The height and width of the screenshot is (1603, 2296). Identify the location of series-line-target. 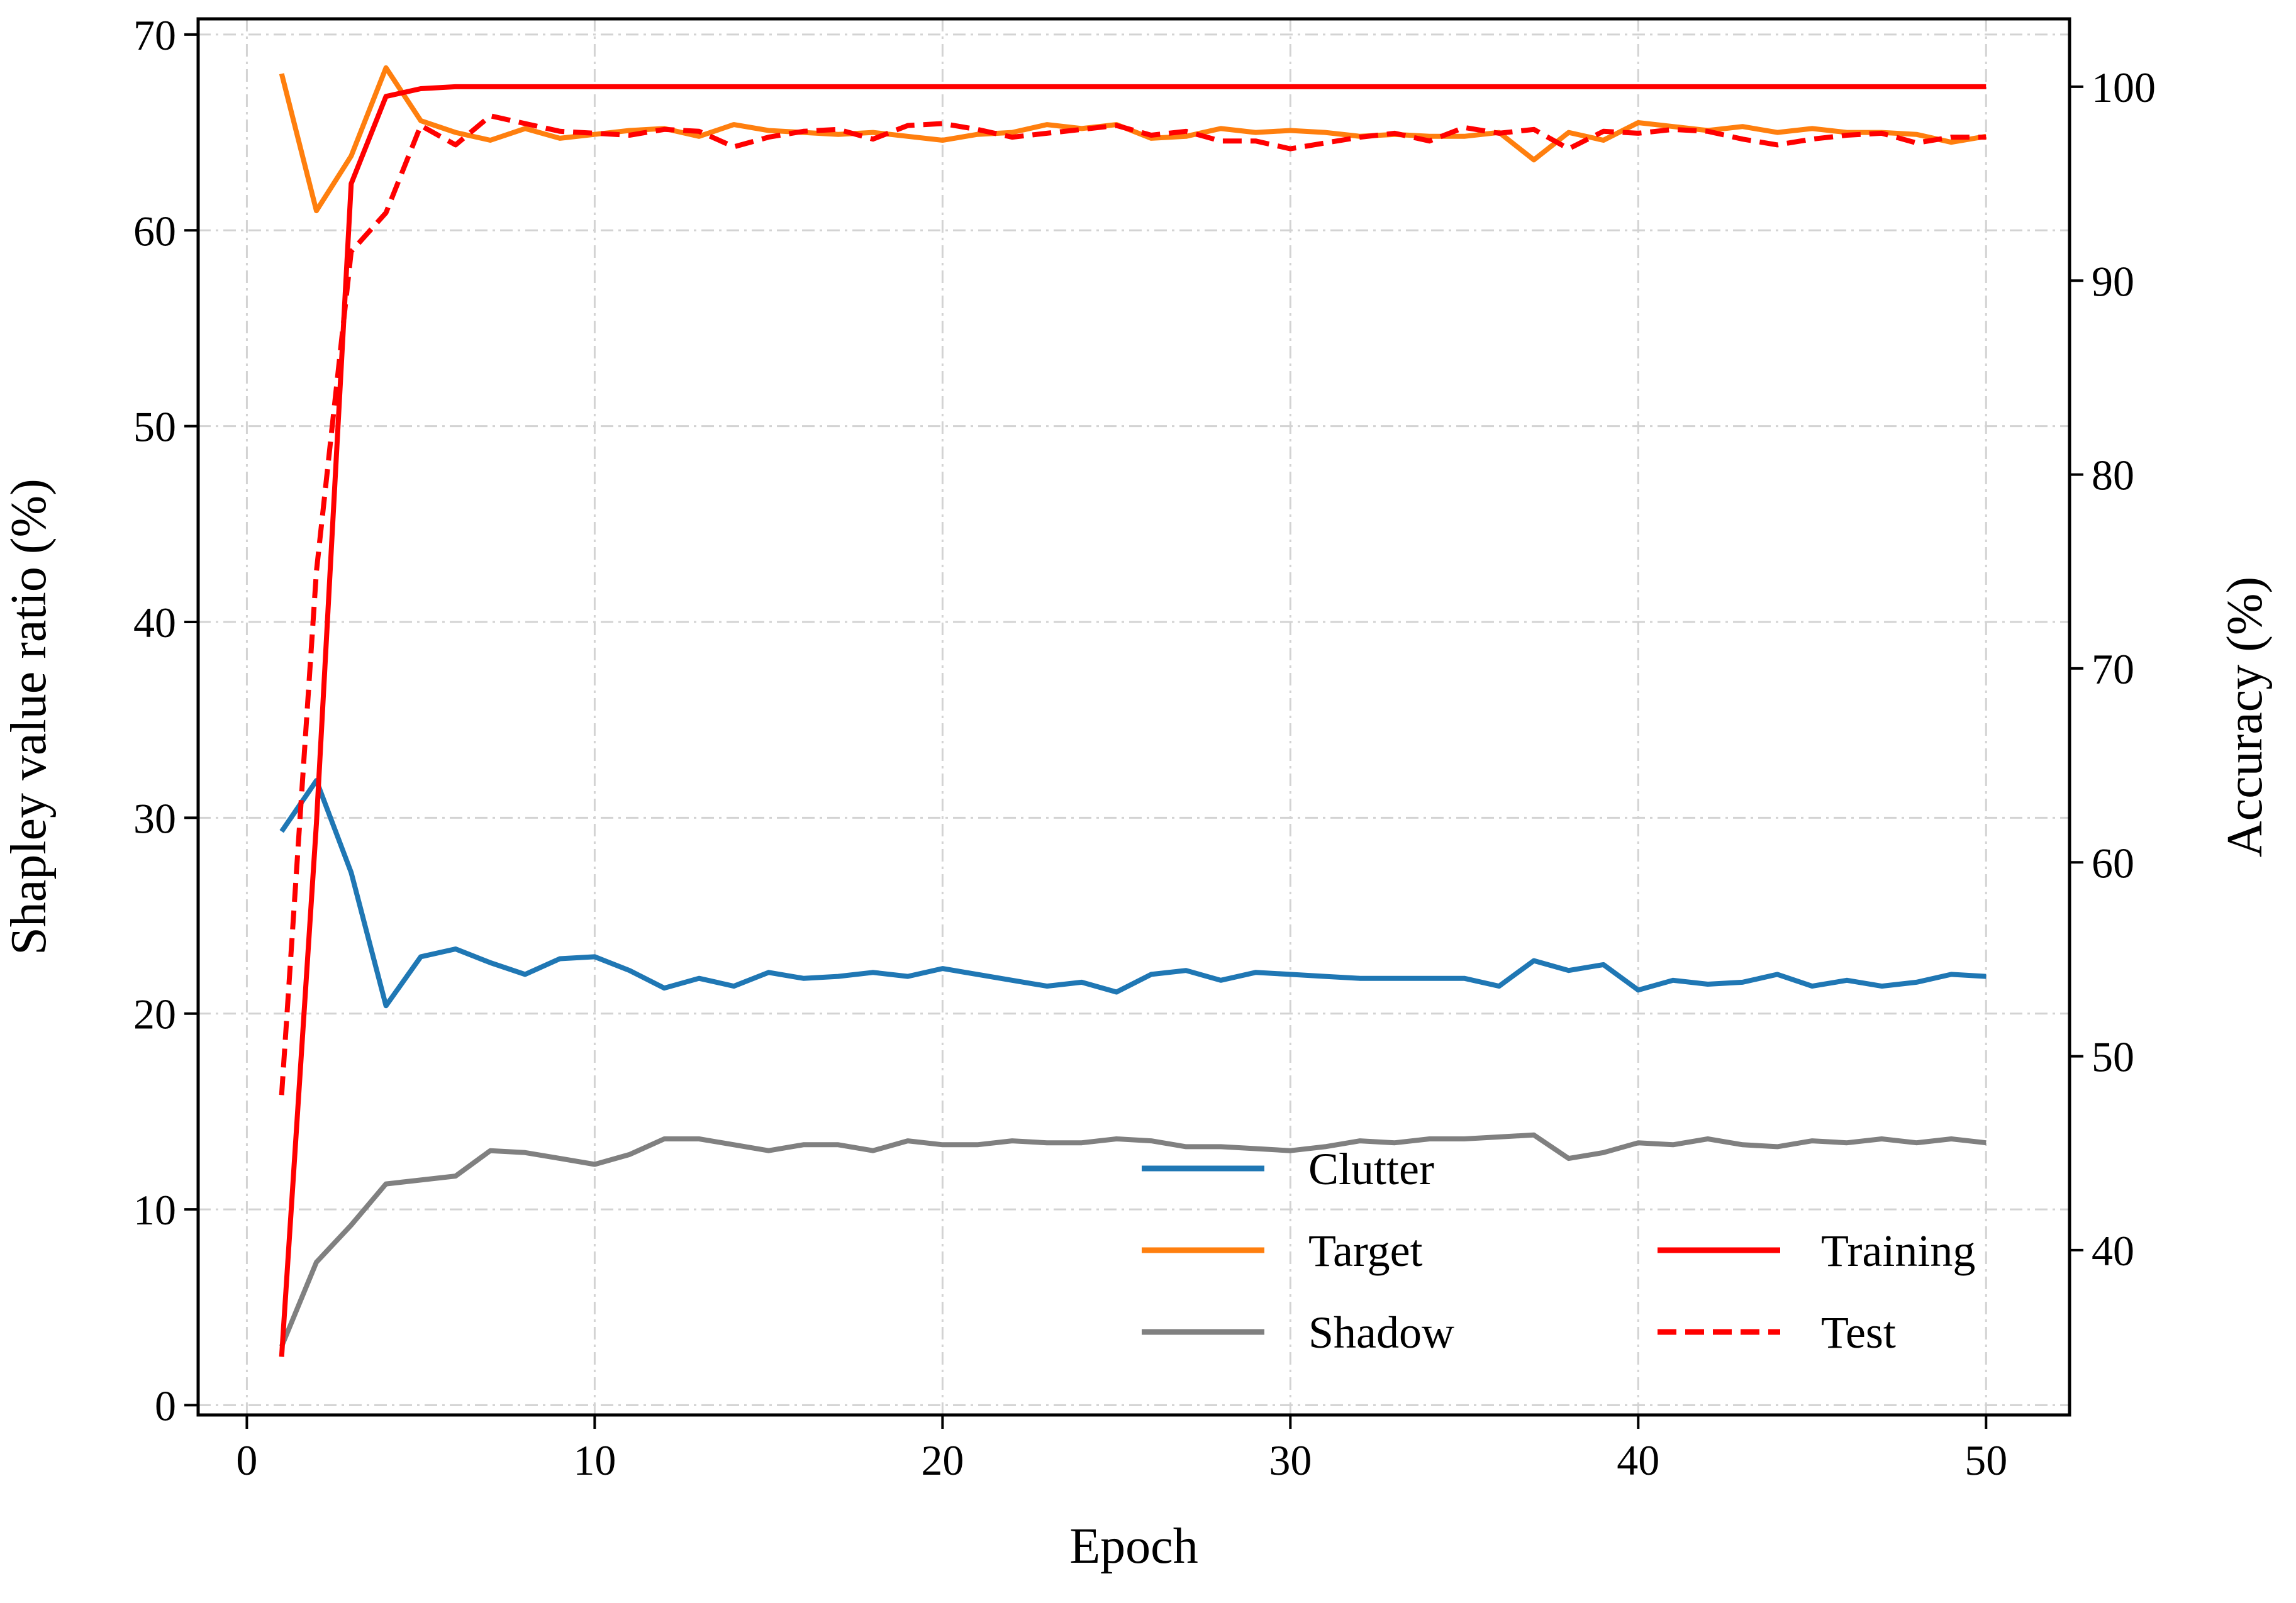
(1133, 140).